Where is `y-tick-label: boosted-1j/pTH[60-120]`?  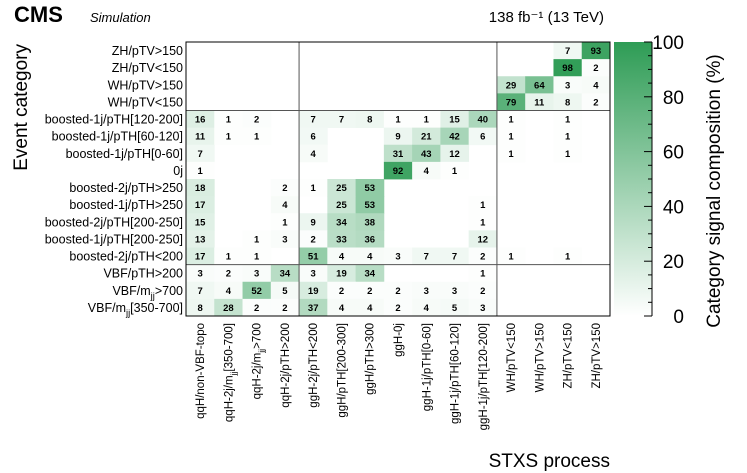 y-tick-label: boosted-1j/pTH[60-120] is located at coordinates (117, 137).